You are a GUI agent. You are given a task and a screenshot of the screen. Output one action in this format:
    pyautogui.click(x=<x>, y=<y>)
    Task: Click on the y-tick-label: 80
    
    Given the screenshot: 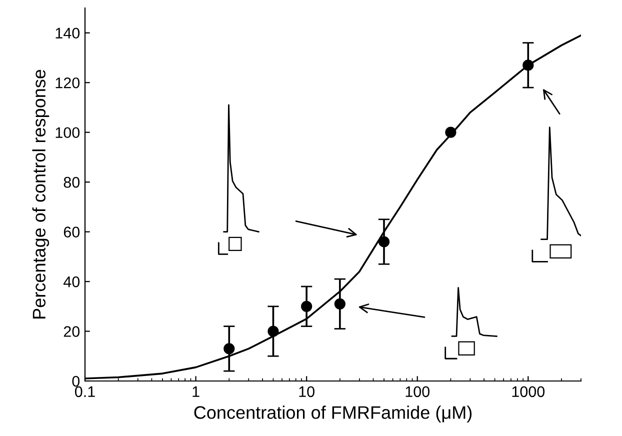 What is the action you would take?
    pyautogui.click(x=72, y=182)
    